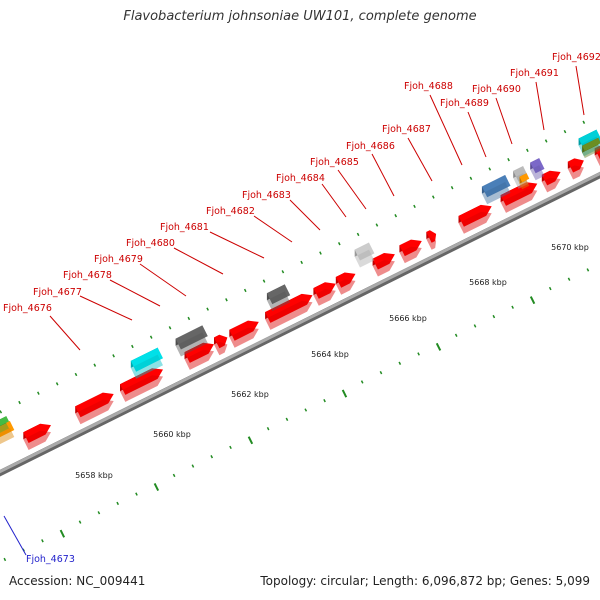  I want to click on gene-label-fjoh_4681: Fjoh_4681, so click(184, 227).